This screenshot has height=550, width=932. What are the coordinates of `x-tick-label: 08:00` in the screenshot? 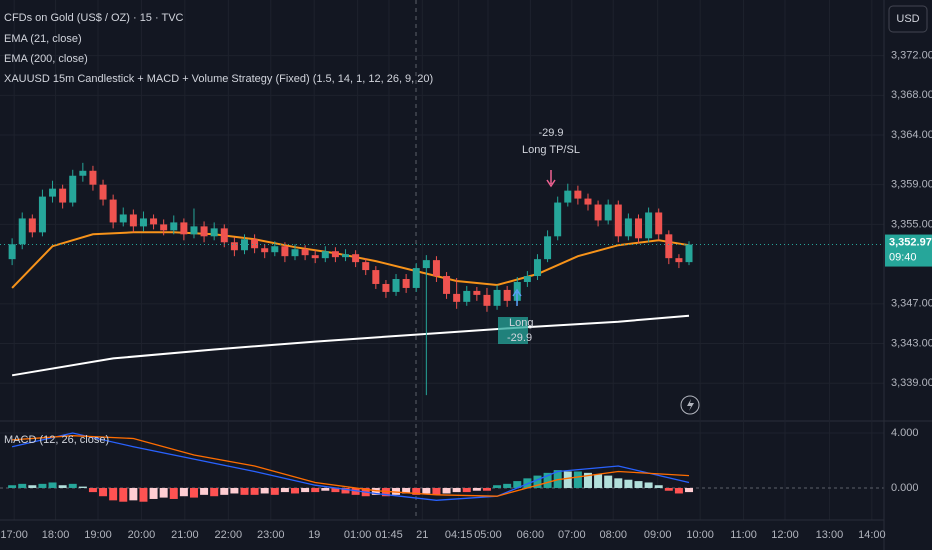 It's located at (613, 535).